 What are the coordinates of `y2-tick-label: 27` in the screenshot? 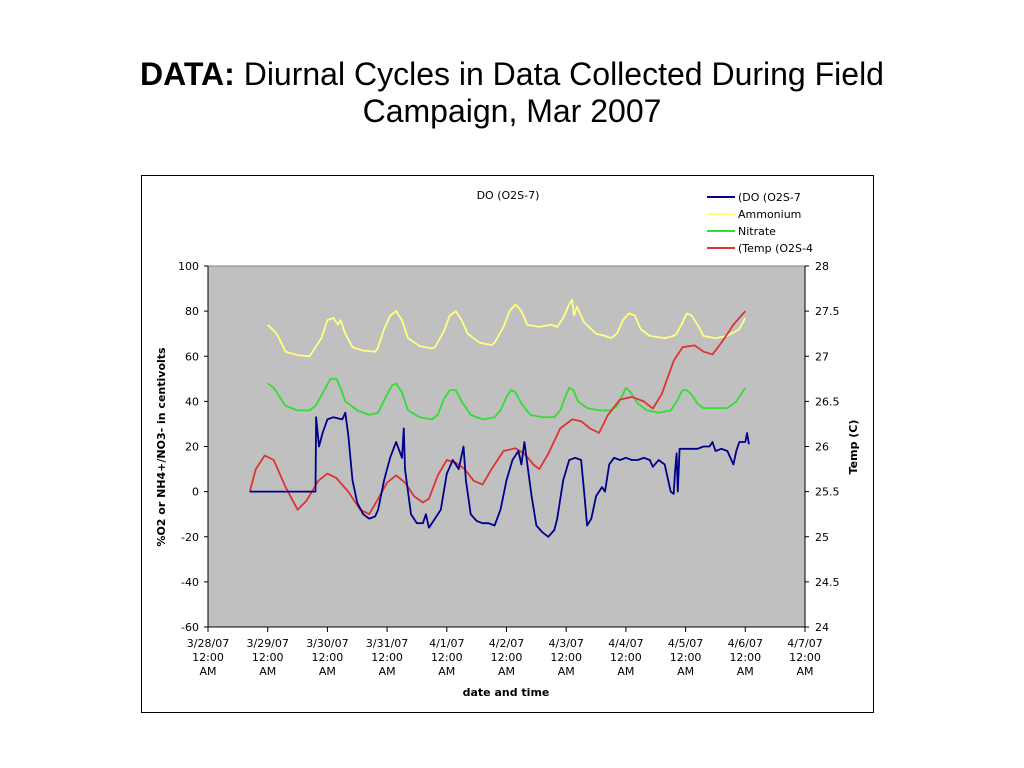 It's located at (822, 356).